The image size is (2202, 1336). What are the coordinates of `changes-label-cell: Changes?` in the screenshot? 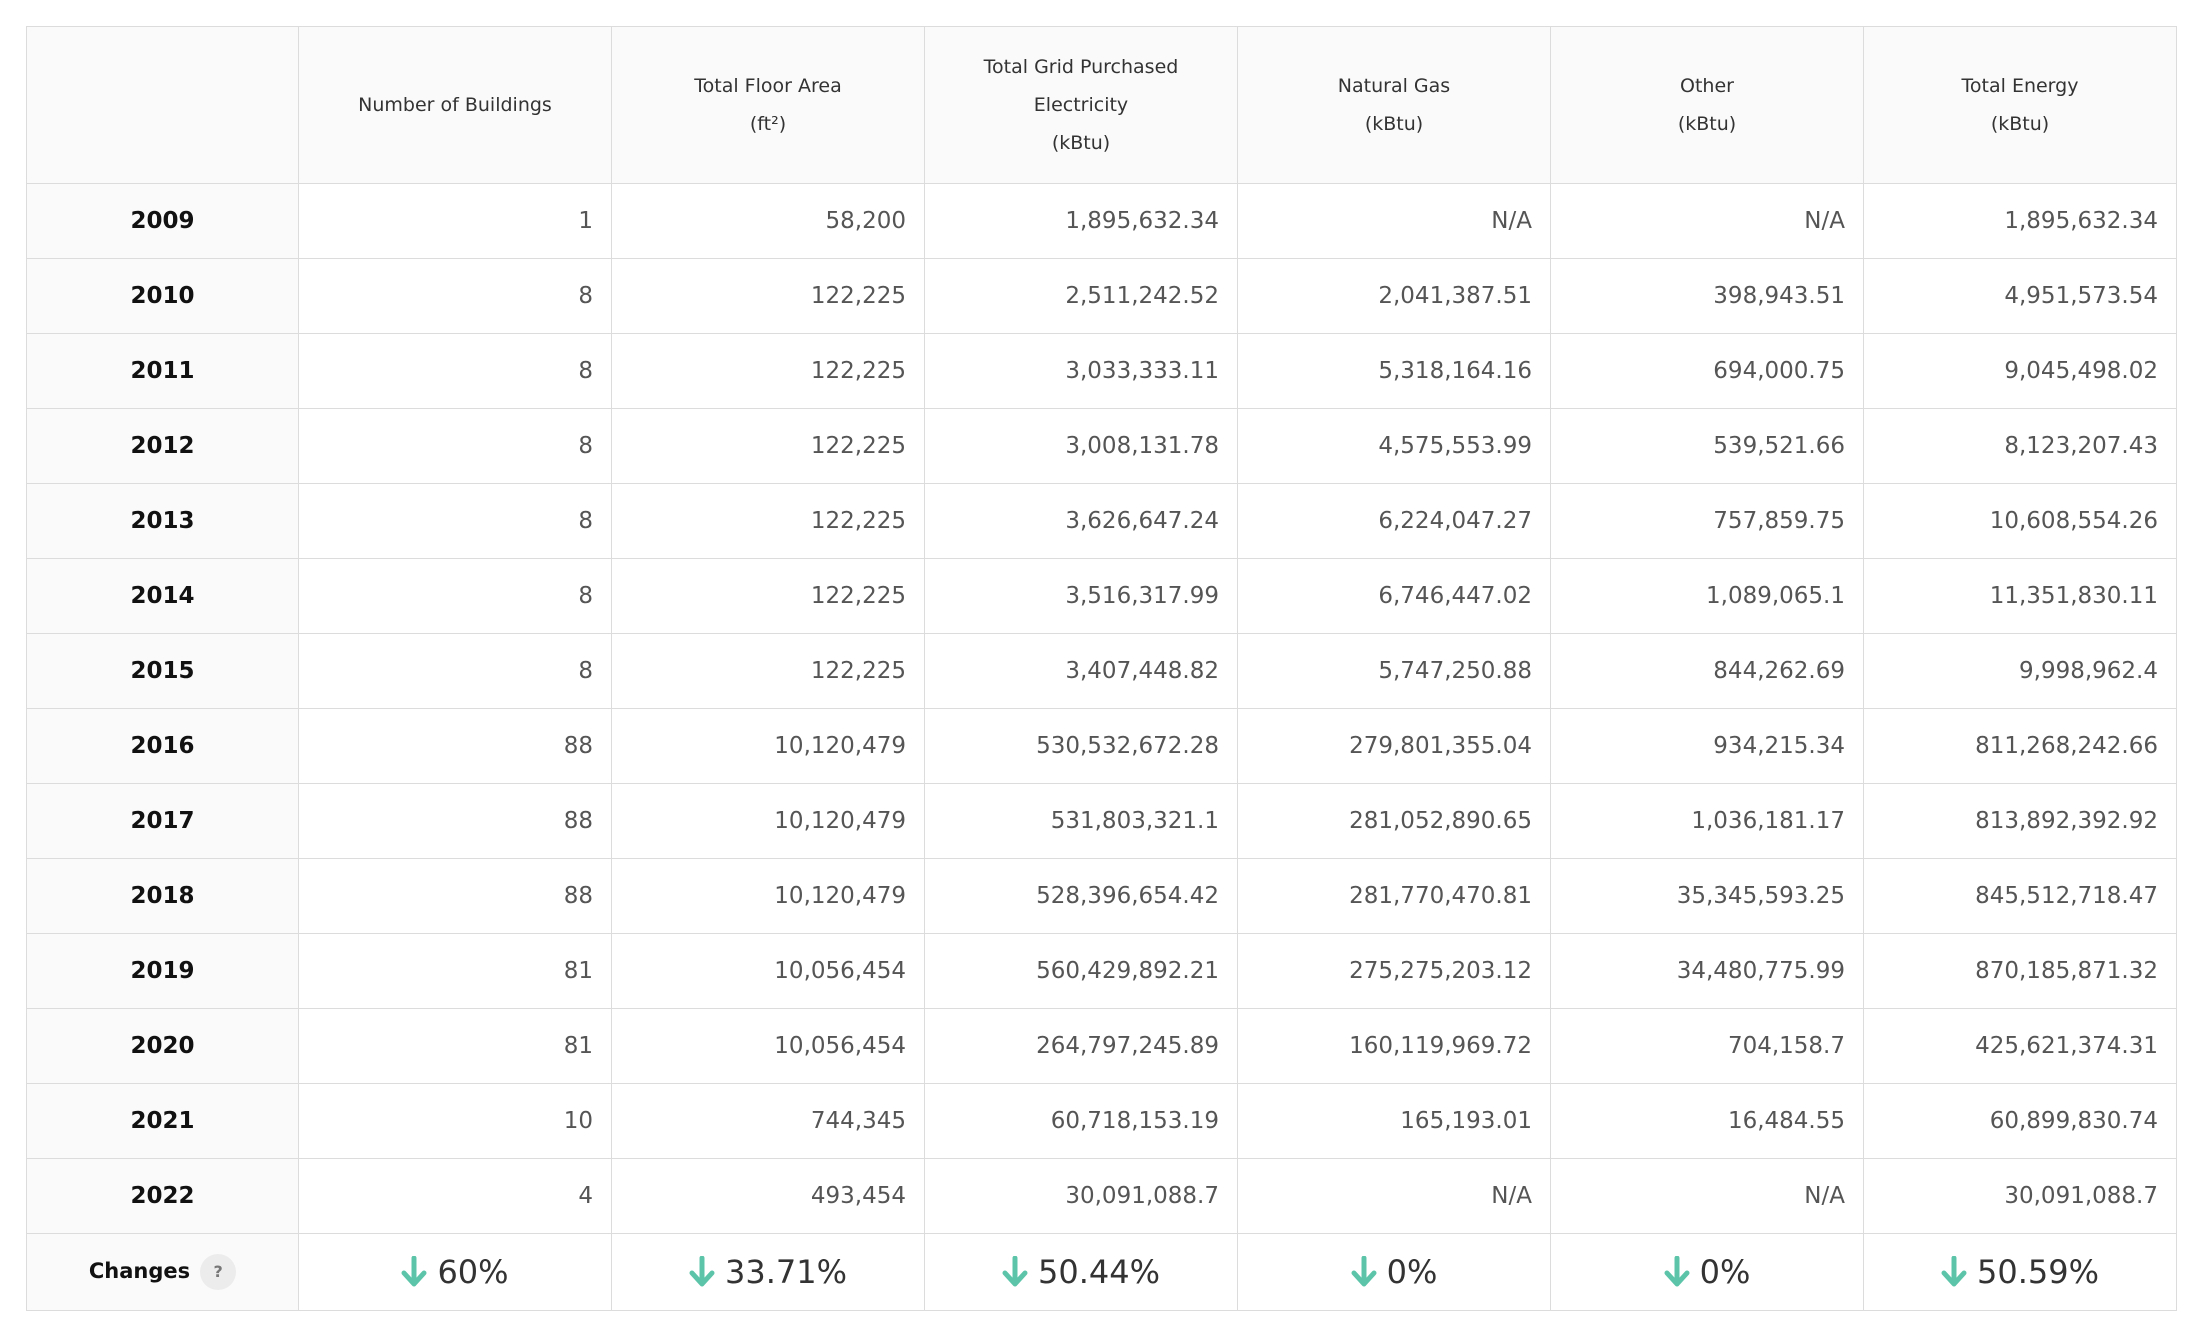 It's located at (162, 1272).